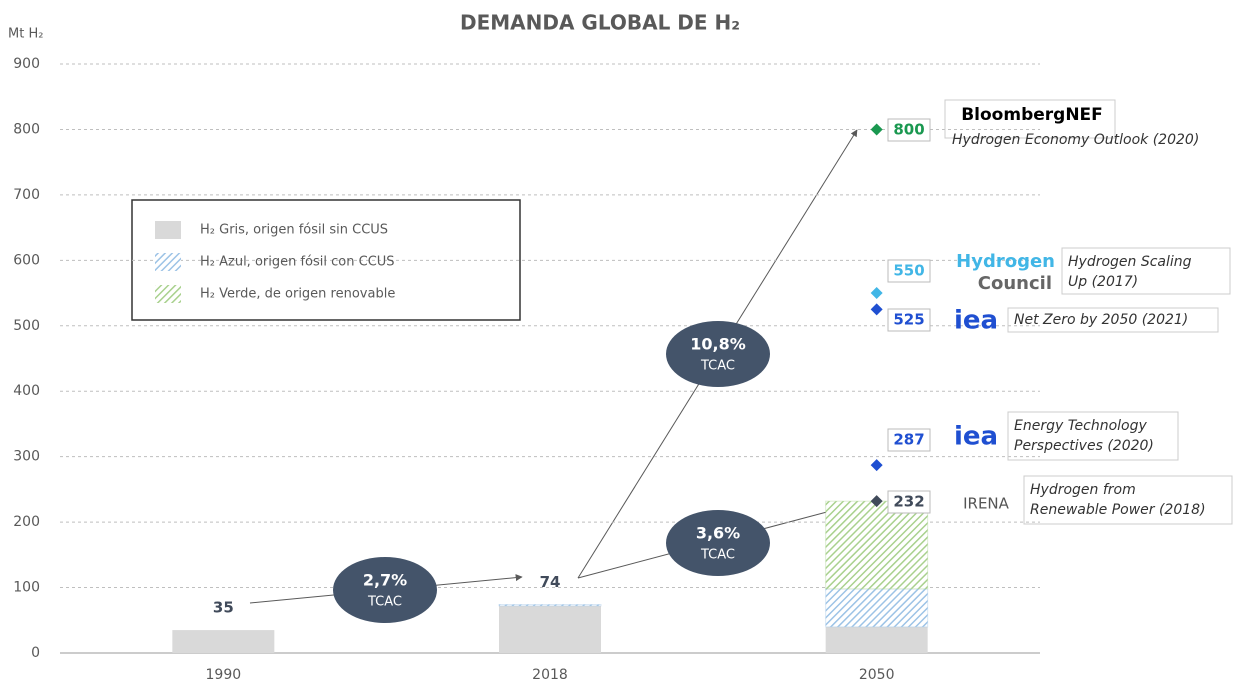 The width and height of the screenshot is (1244, 686). What do you see at coordinates (26, 195) in the screenshot?
I see `y-tick-label: 700` at bounding box center [26, 195].